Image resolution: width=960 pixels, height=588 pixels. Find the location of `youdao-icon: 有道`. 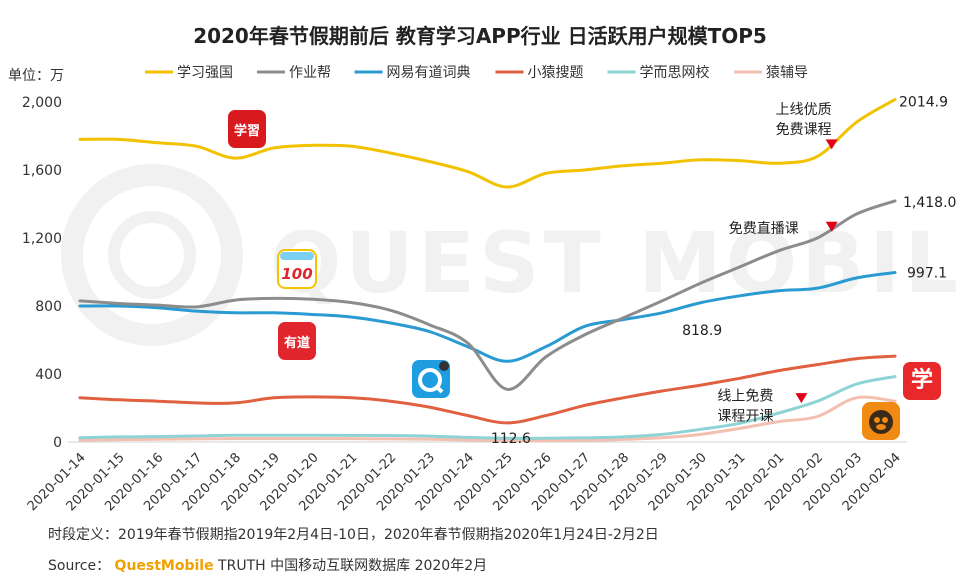

youdao-icon: 有道 is located at coordinates (297, 341).